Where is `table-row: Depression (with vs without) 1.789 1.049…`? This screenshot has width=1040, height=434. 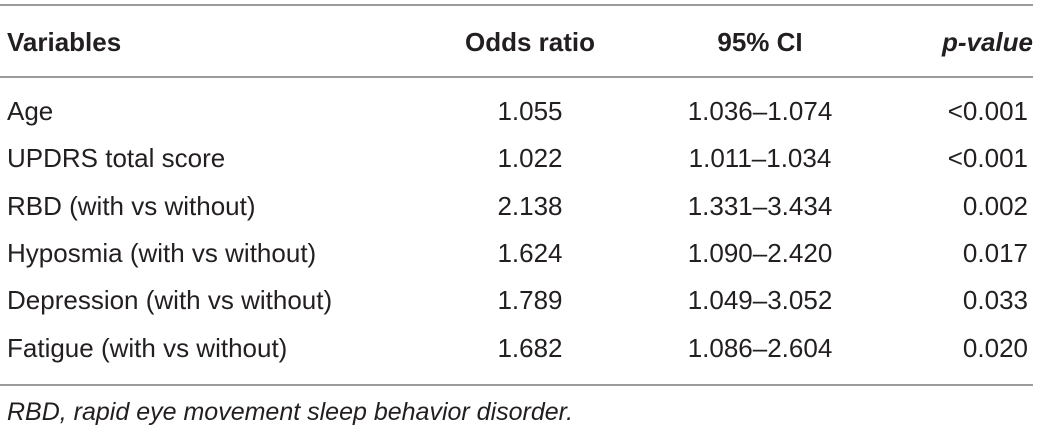 table-row: Depression (with vs without) 1.789 1.049… is located at coordinates (520, 300).